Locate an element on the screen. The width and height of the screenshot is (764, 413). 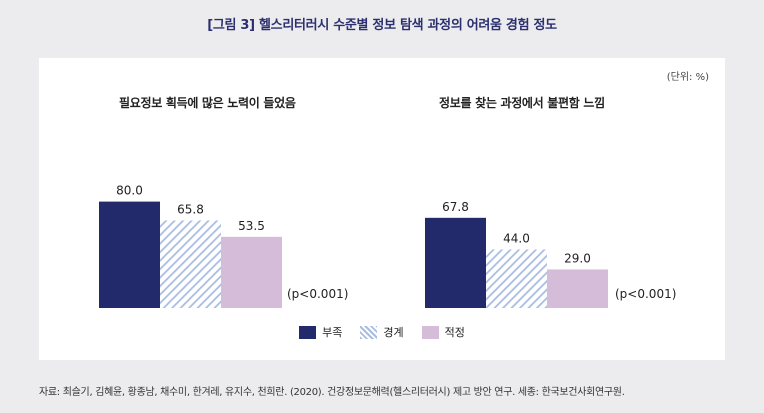
bar-value-label-1-경계: 44.0 is located at coordinates (516, 238).